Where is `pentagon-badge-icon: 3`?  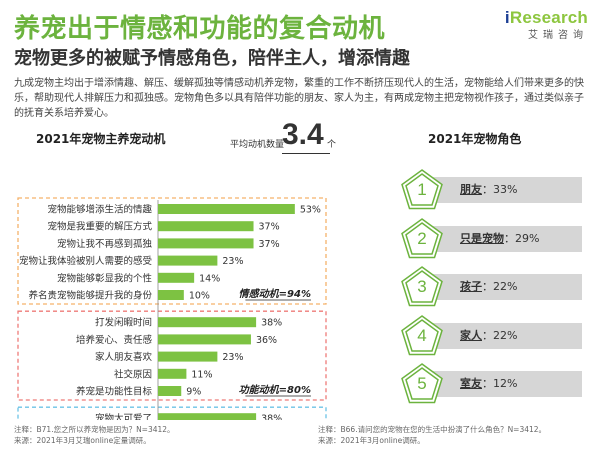
pentagon-badge-icon: 3 is located at coordinates (422, 287).